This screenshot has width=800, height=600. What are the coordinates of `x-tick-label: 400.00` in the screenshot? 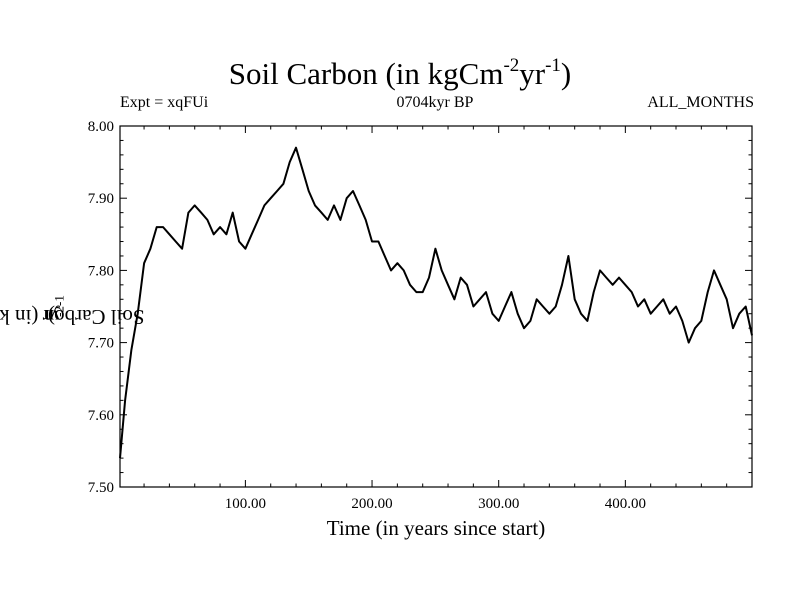 It's located at (625, 504).